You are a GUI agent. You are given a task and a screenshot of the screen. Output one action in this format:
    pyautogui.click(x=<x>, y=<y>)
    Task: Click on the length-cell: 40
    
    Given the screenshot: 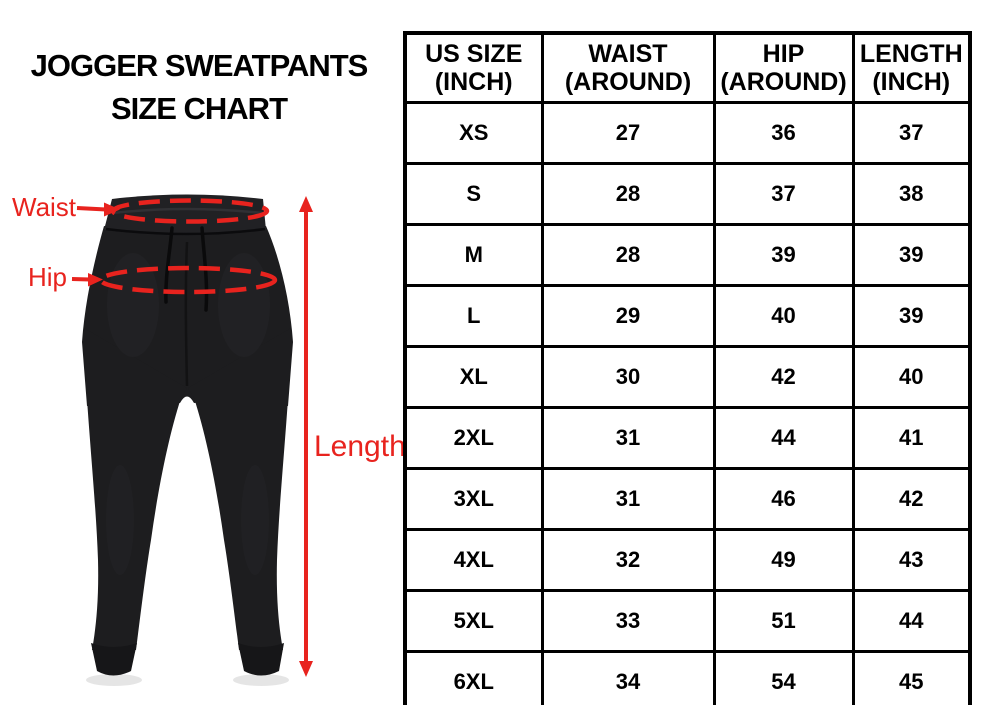 What is the action you would take?
    pyautogui.click(x=911, y=377)
    